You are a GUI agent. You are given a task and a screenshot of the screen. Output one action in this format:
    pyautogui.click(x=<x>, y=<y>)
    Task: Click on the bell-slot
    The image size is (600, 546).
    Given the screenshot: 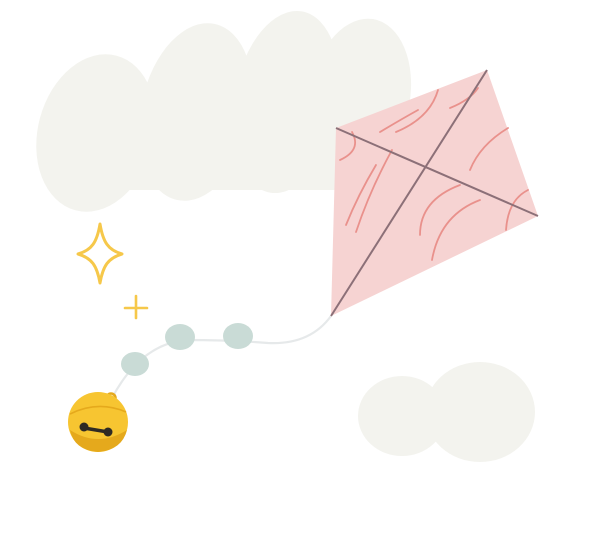 What is the action you would take?
    pyautogui.click(x=96, y=429)
    